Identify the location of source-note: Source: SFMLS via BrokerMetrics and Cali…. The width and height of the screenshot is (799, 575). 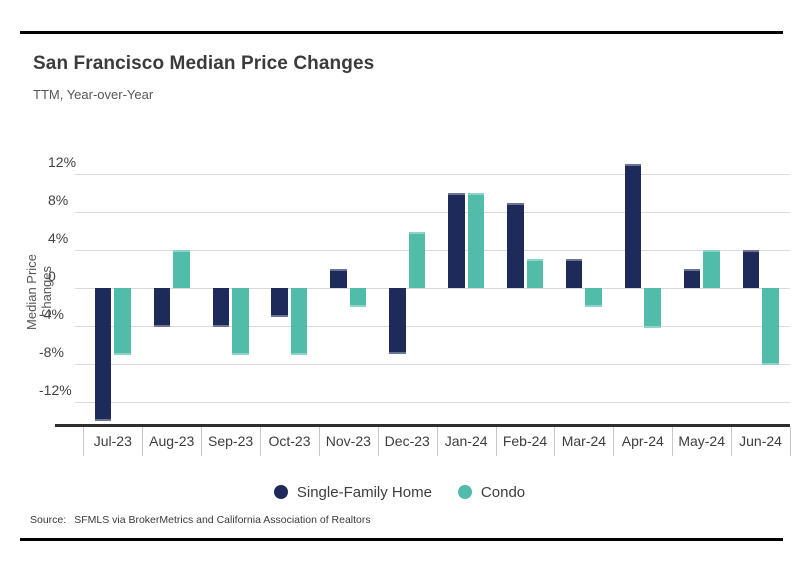
(200, 520).